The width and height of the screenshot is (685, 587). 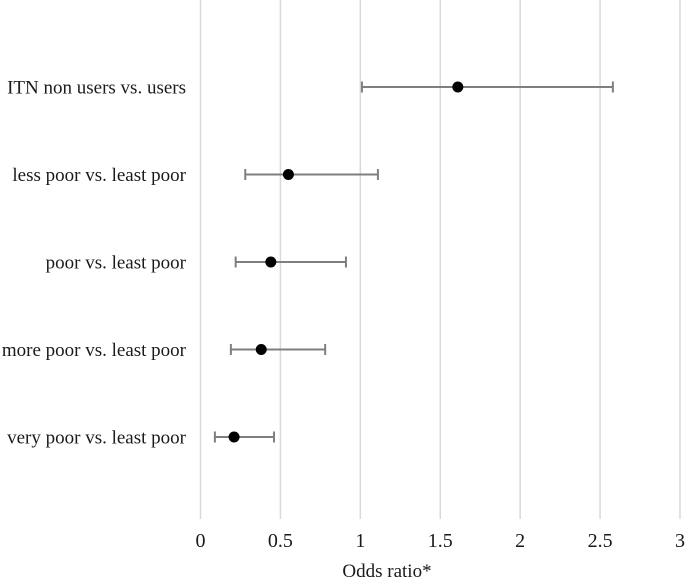 I want to click on category-label: very poor vs. least poor, so click(x=97, y=438).